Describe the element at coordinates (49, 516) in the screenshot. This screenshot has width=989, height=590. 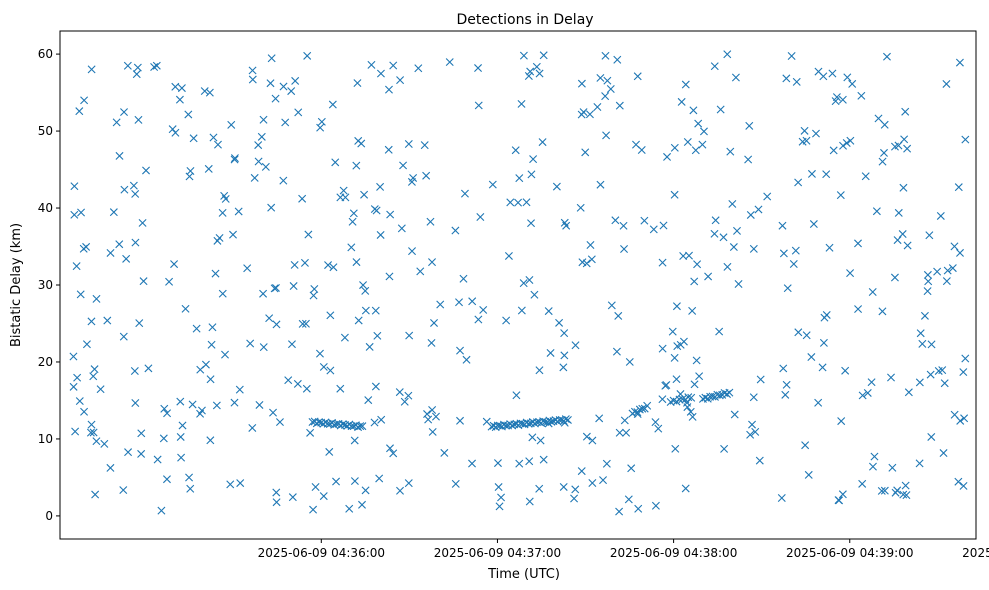
I see `y-tick-label: 0` at that location.